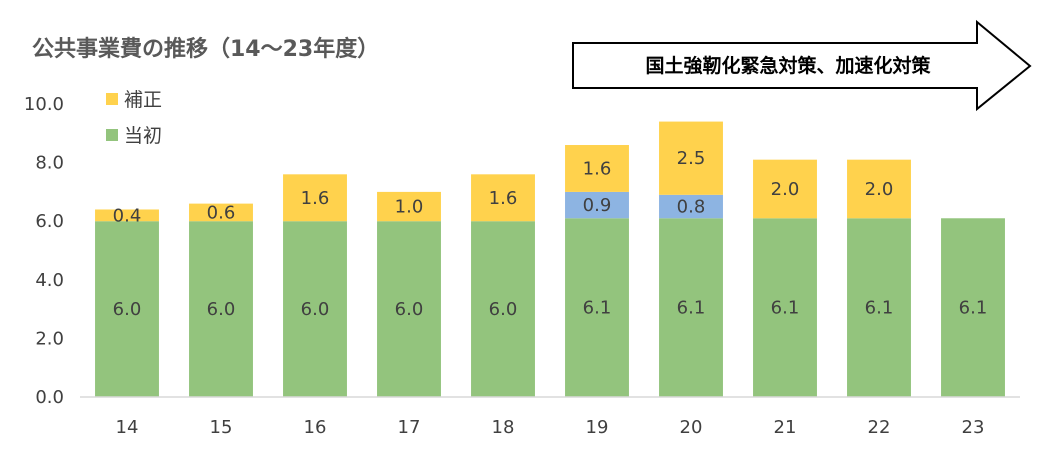  What do you see at coordinates (315, 427) in the screenshot?
I see `x-tick-label: 16` at bounding box center [315, 427].